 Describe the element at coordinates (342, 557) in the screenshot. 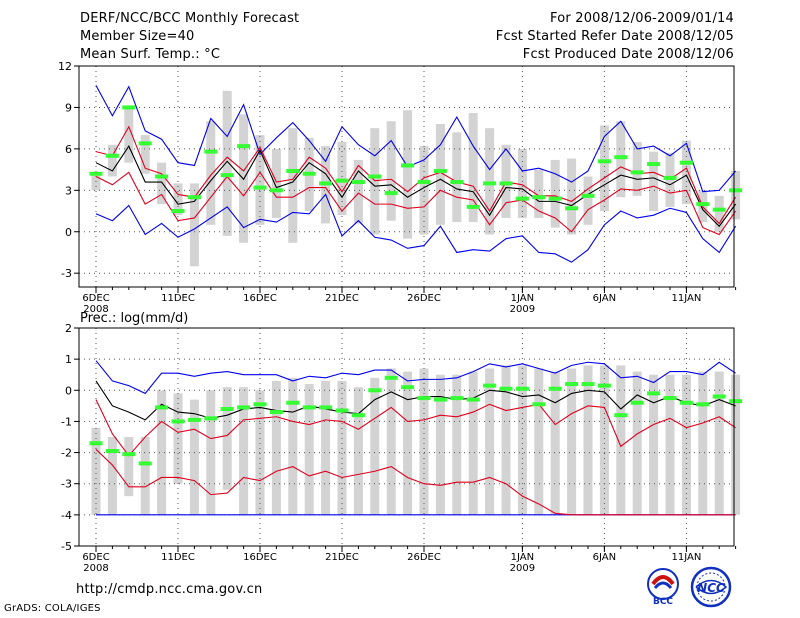

I see `prec-xtick-label: 21DEC` at that location.